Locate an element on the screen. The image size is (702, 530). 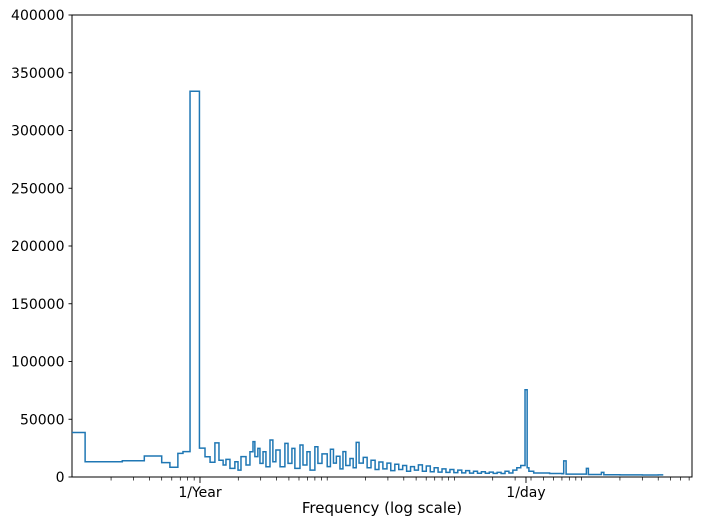
x-tick-label-1-day: 1/day is located at coordinates (525, 493).